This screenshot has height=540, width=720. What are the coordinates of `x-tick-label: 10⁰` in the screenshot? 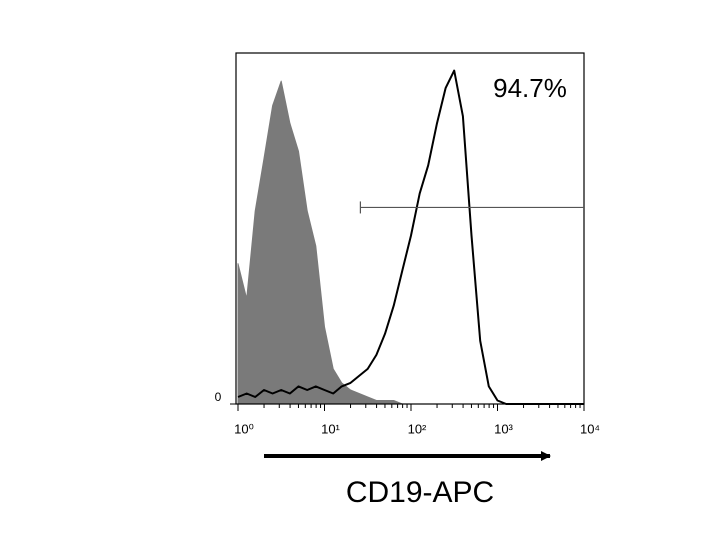 It's located at (244, 428).